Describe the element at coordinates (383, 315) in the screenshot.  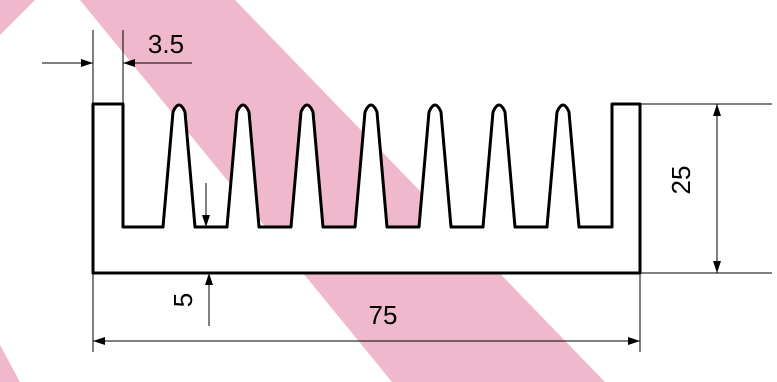
I see `width-label: 75` at that location.